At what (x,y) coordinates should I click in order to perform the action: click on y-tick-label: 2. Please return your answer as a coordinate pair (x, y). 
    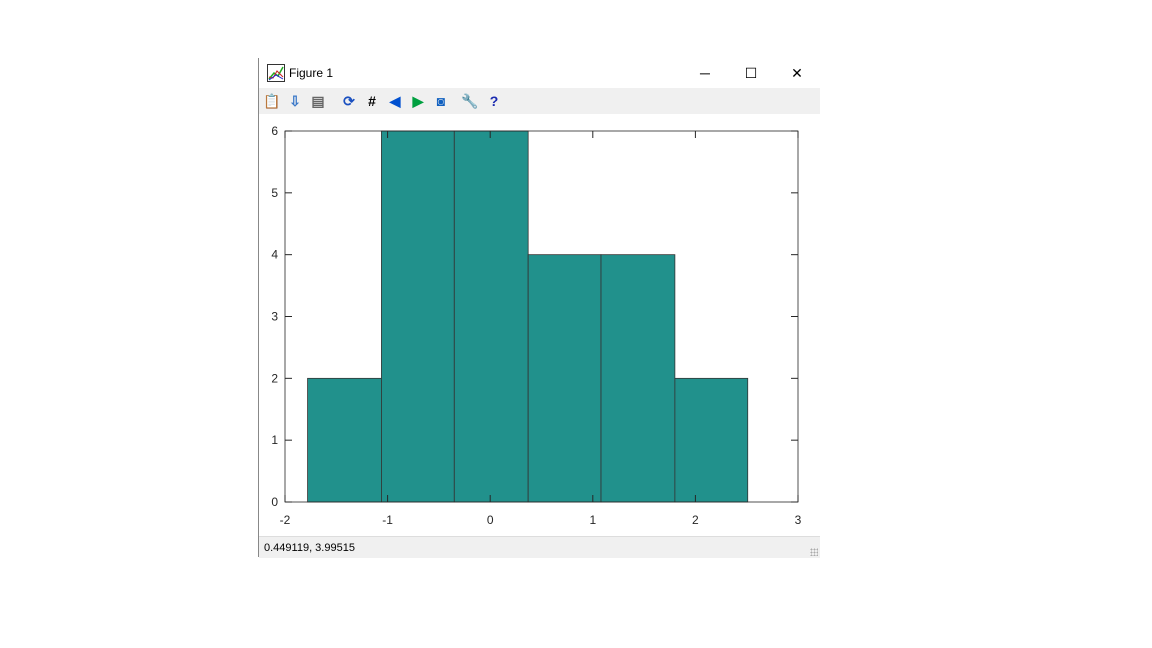
    Looking at the image, I should click on (274, 378).